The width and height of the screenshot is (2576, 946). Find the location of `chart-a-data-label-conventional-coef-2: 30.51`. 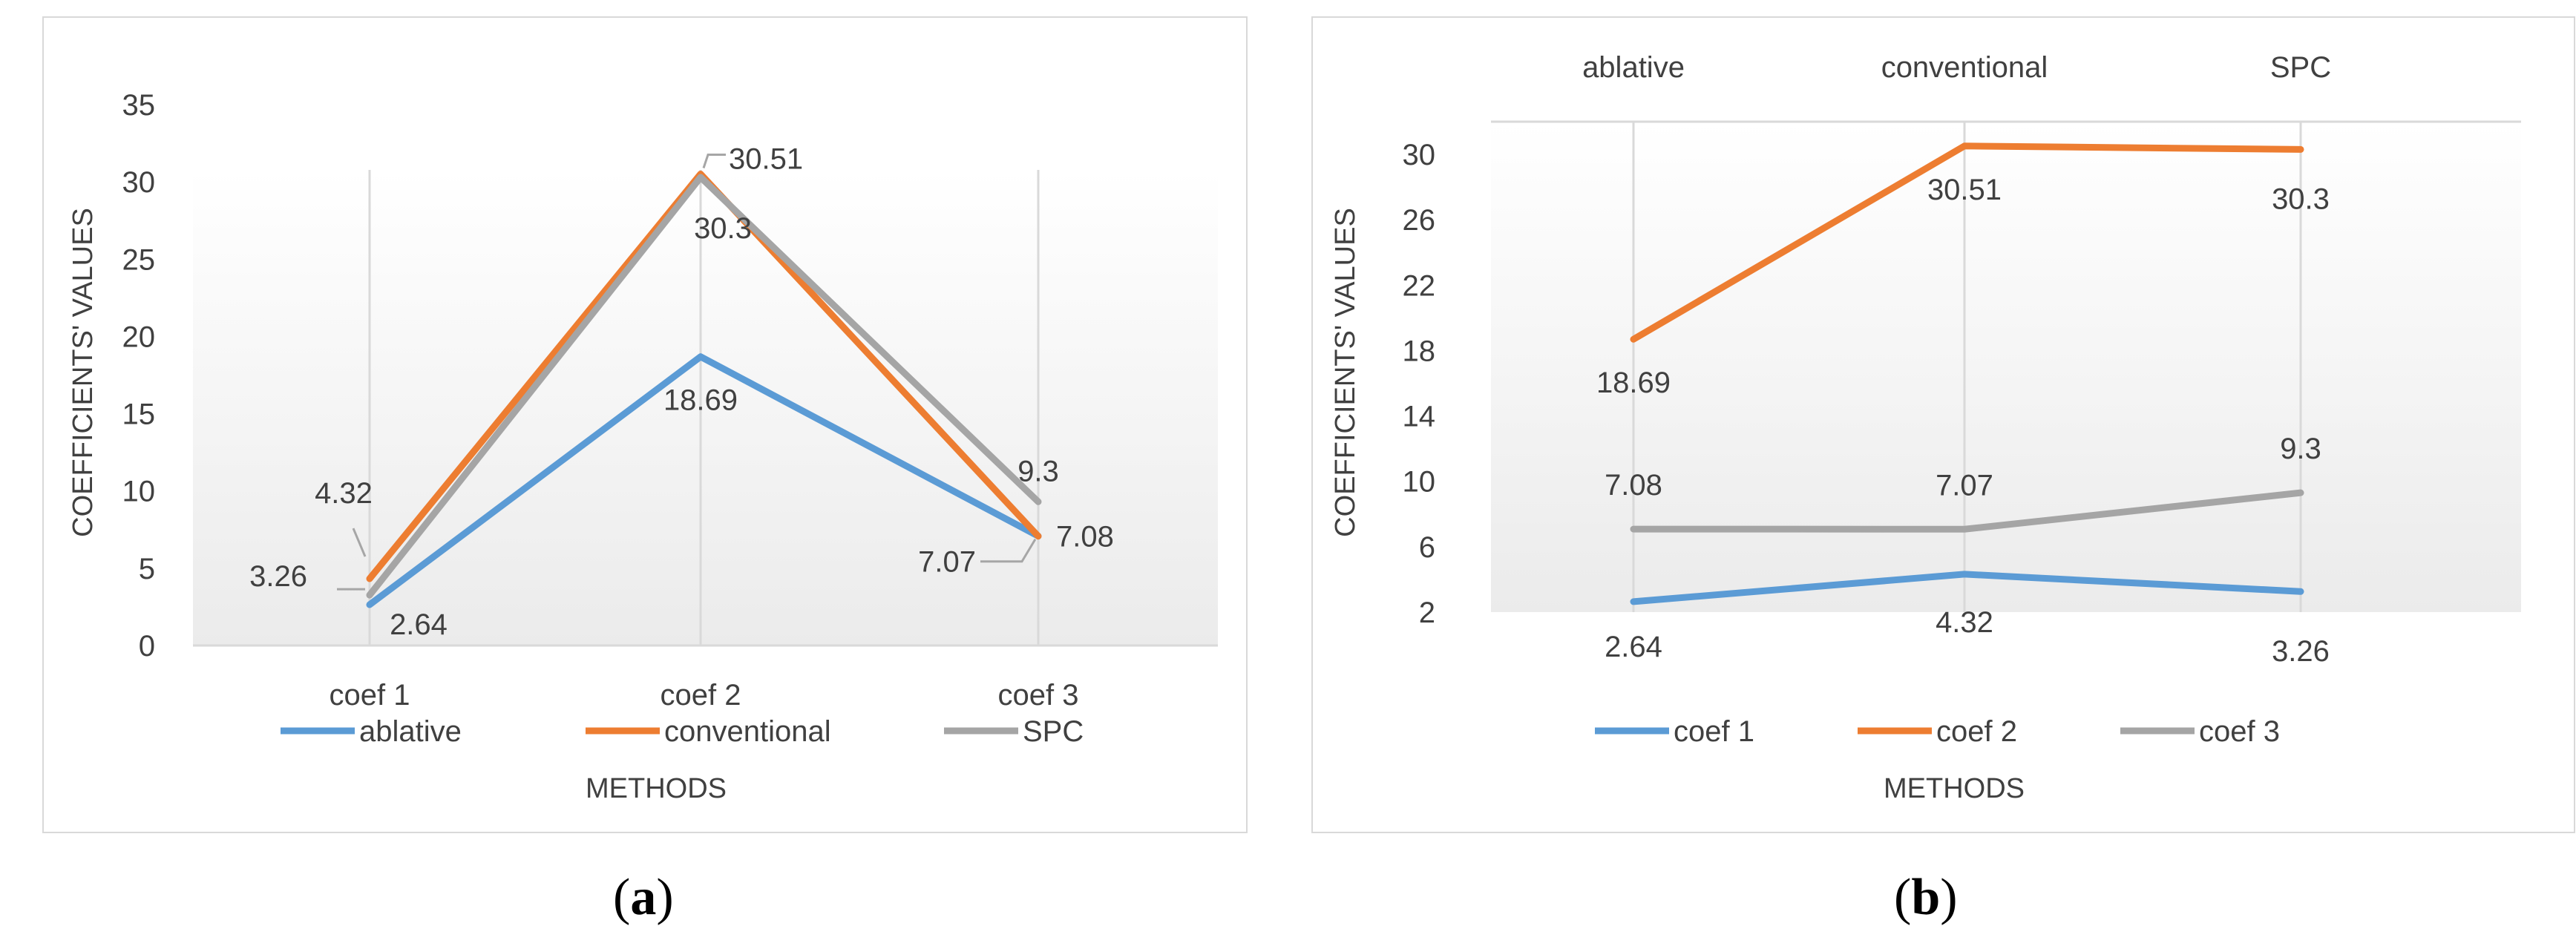

chart-a-data-label-conventional-coef-2: 30.51 is located at coordinates (766, 159).